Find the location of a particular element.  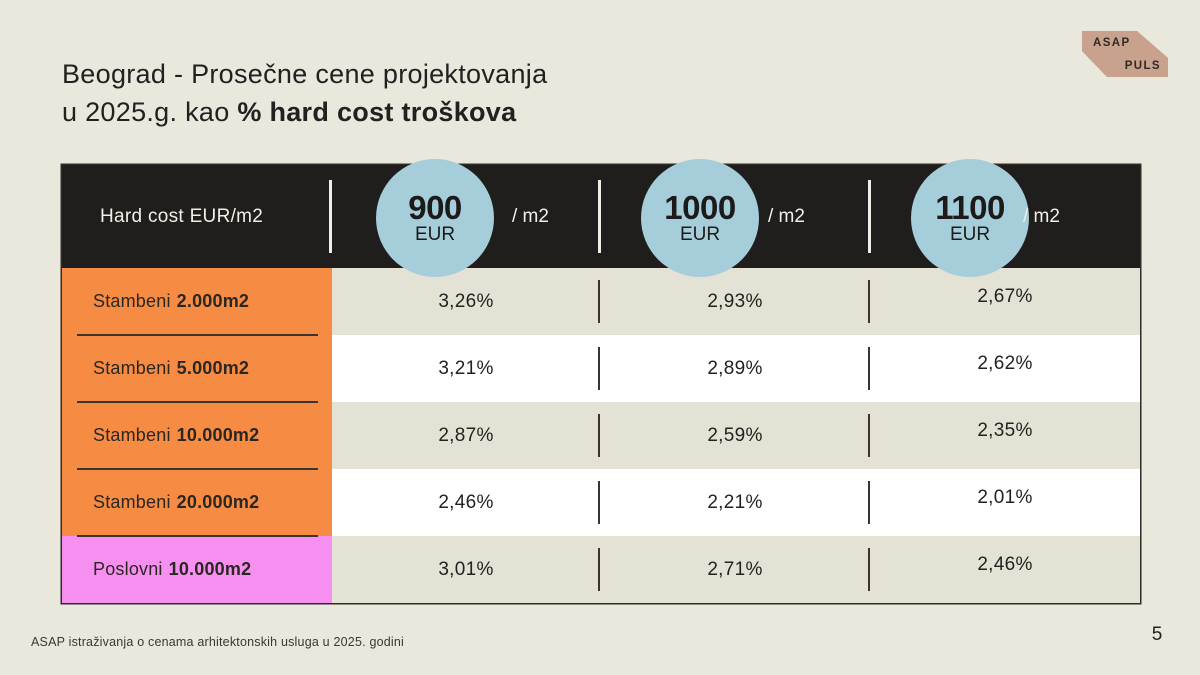

value-cell: 2,35% is located at coordinates (1005, 430).